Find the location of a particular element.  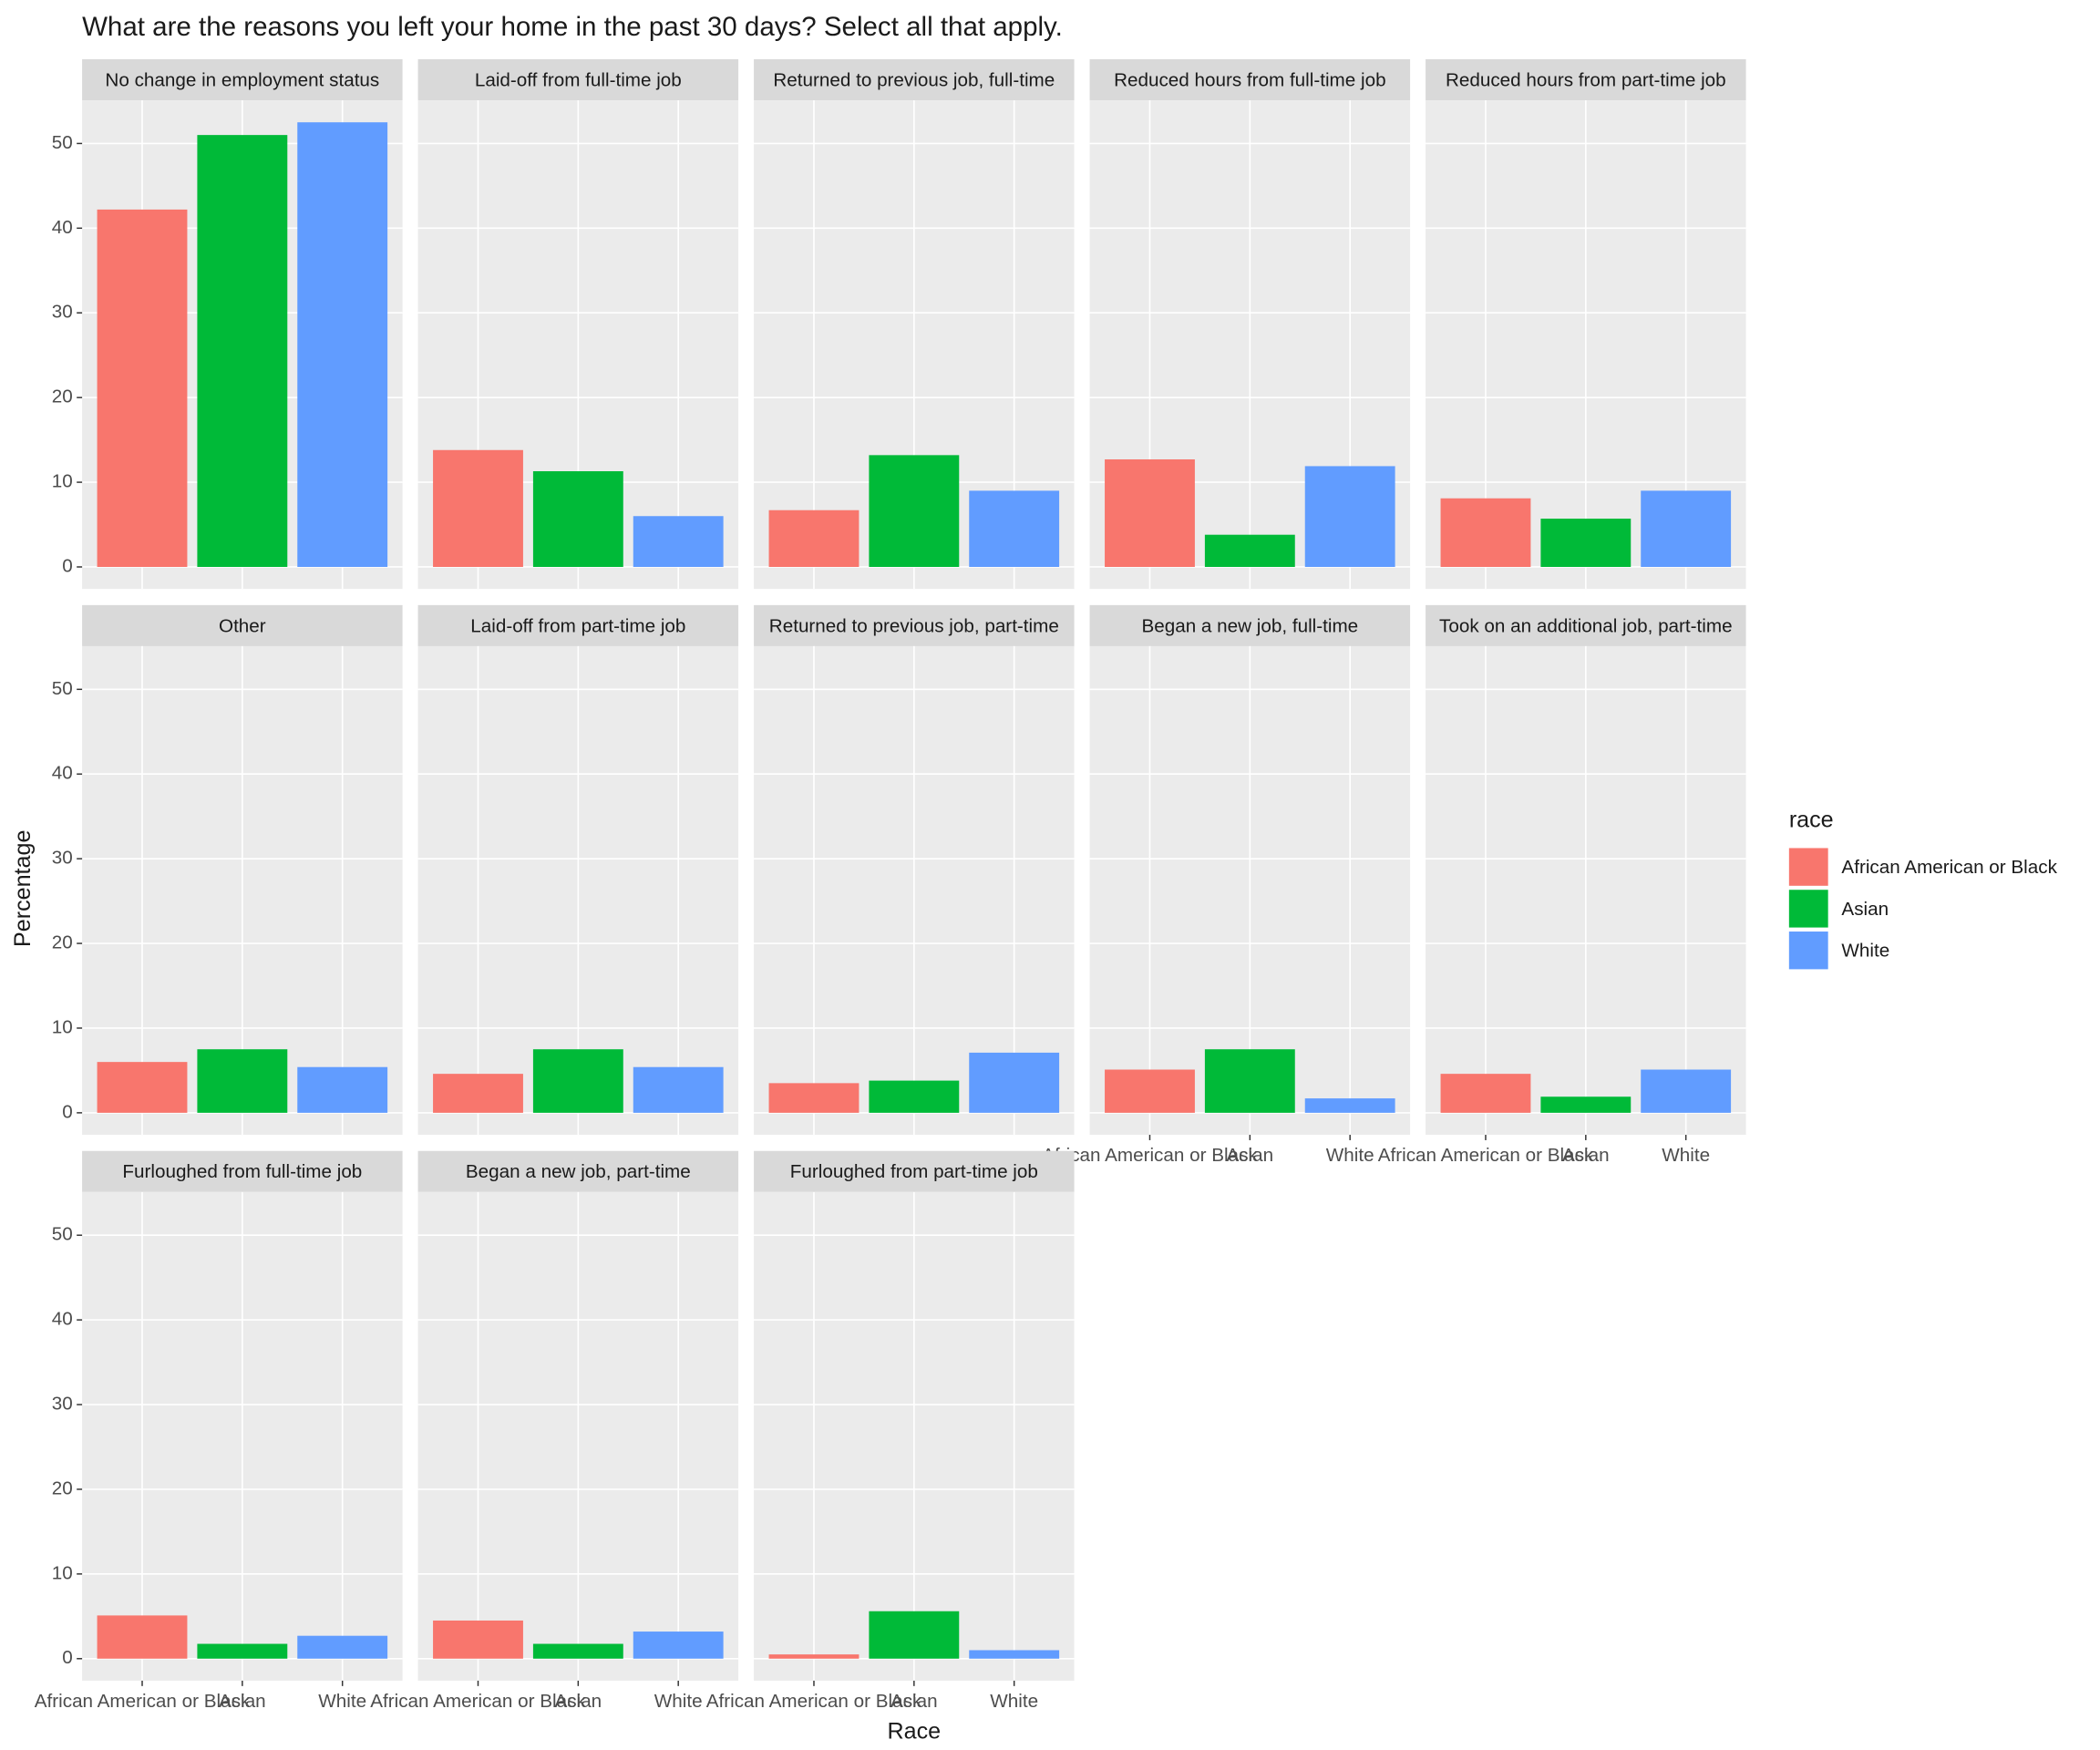

facet-title: Returned to previous job, full-time is located at coordinates (914, 80).